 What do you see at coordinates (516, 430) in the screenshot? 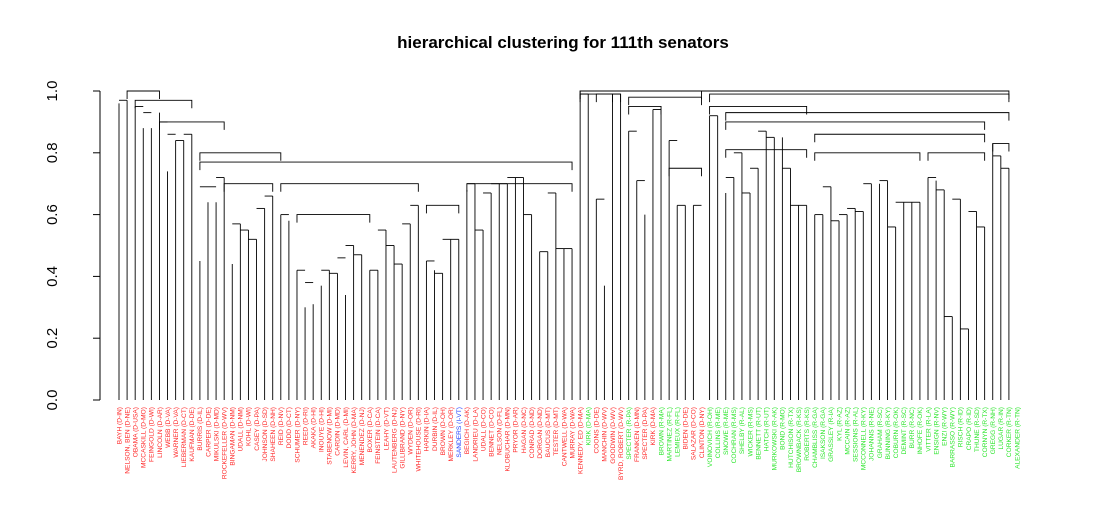
I see `leaf-label: PRYOR (D-AR)` at bounding box center [516, 430].